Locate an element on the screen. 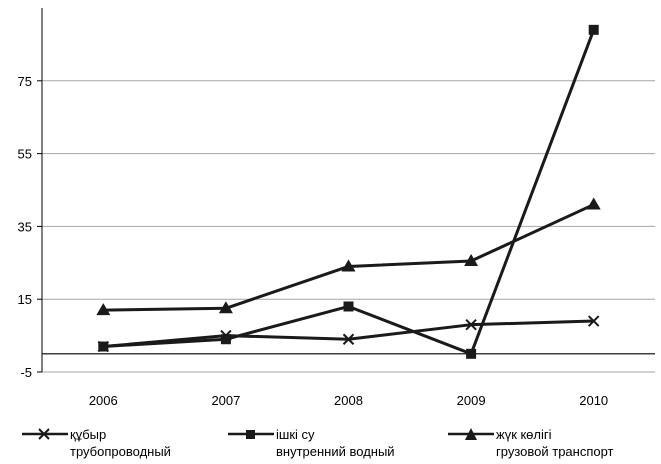 The image size is (661, 464). series-x is located at coordinates (348, 334).